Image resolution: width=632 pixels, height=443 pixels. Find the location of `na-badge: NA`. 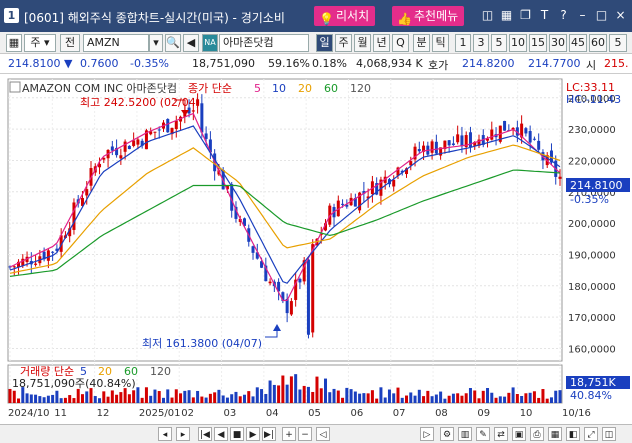

na-badge: NA is located at coordinates (210, 43).